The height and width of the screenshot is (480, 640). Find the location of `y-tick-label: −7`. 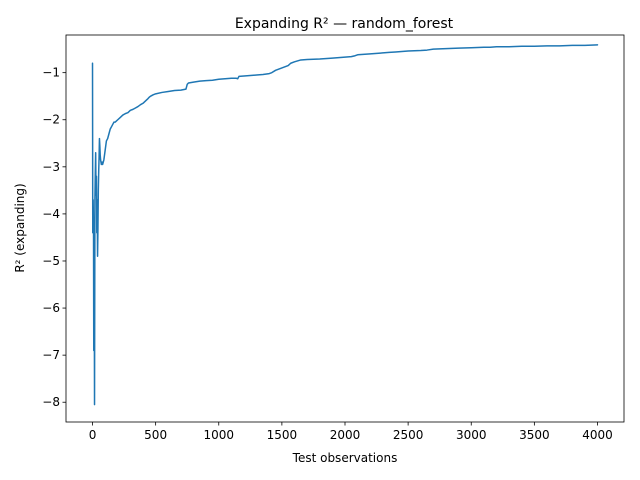

y-tick-label: −7 is located at coordinates (51, 355).